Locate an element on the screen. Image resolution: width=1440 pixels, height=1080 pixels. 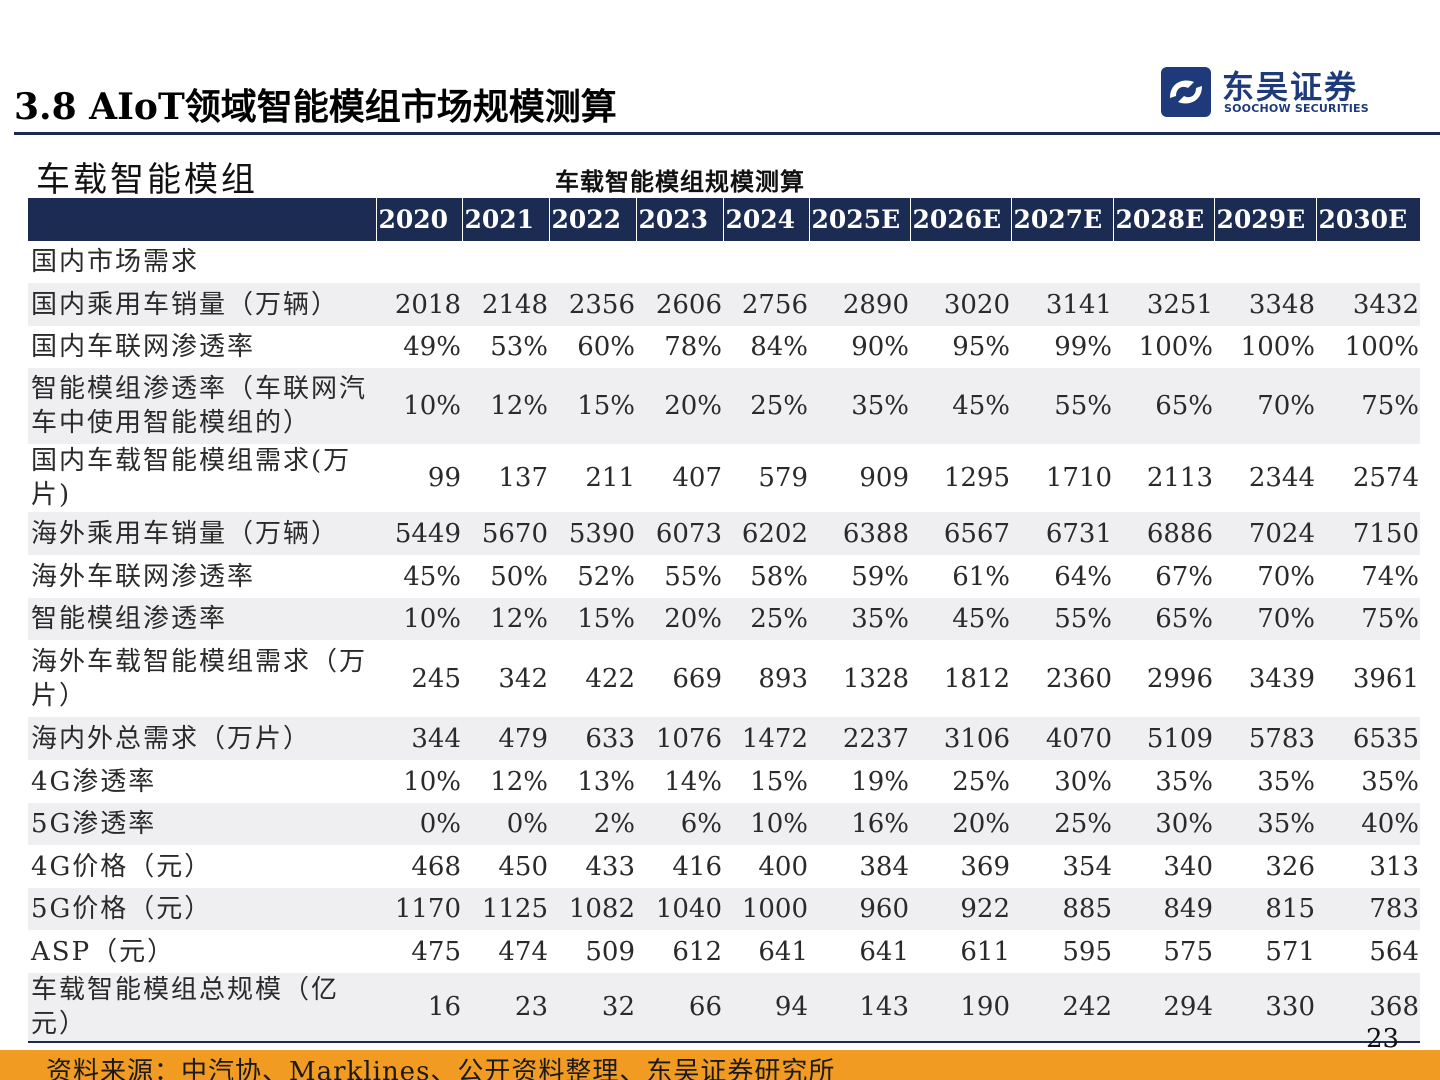
table-cell: 58% is located at coordinates (779, 576).